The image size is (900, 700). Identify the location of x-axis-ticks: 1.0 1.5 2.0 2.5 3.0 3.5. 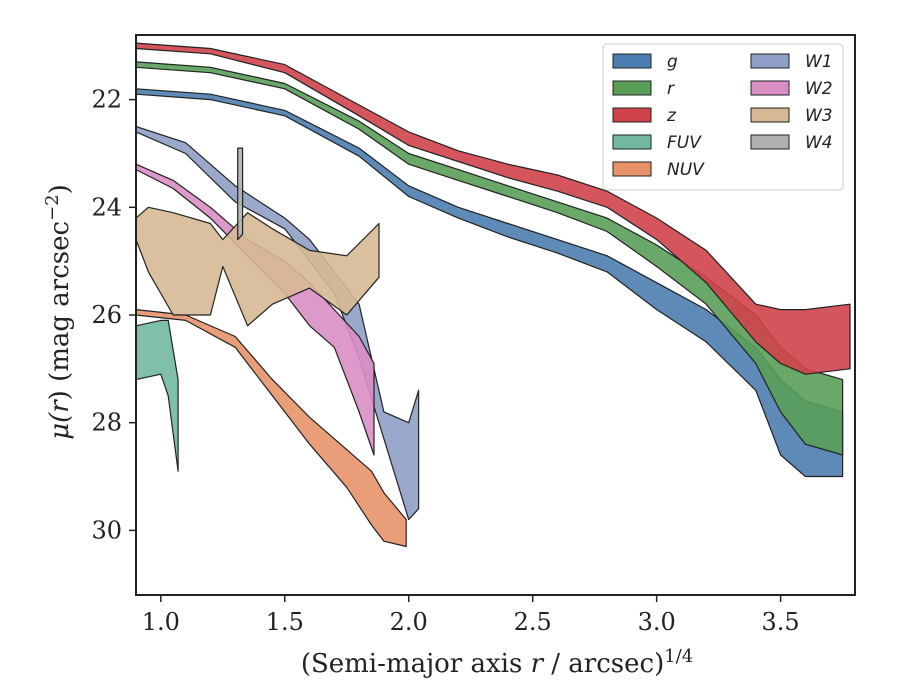
(471, 615).